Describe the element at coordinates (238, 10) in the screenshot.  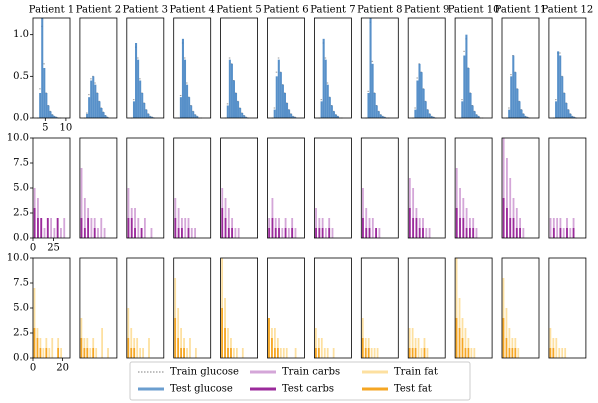
I see `panel-title: Patient 5` at that location.